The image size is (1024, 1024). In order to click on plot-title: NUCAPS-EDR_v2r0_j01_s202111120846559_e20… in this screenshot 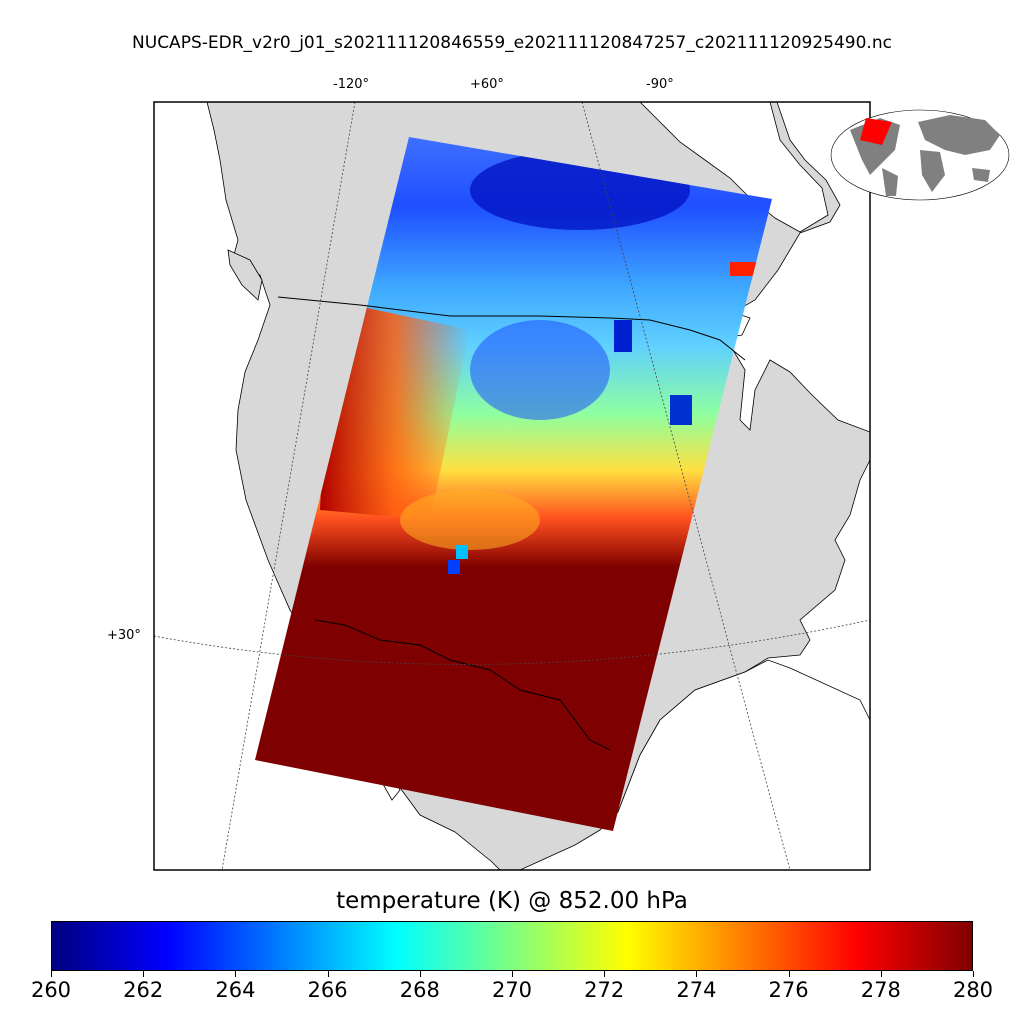, I will do `click(512, 43)`.